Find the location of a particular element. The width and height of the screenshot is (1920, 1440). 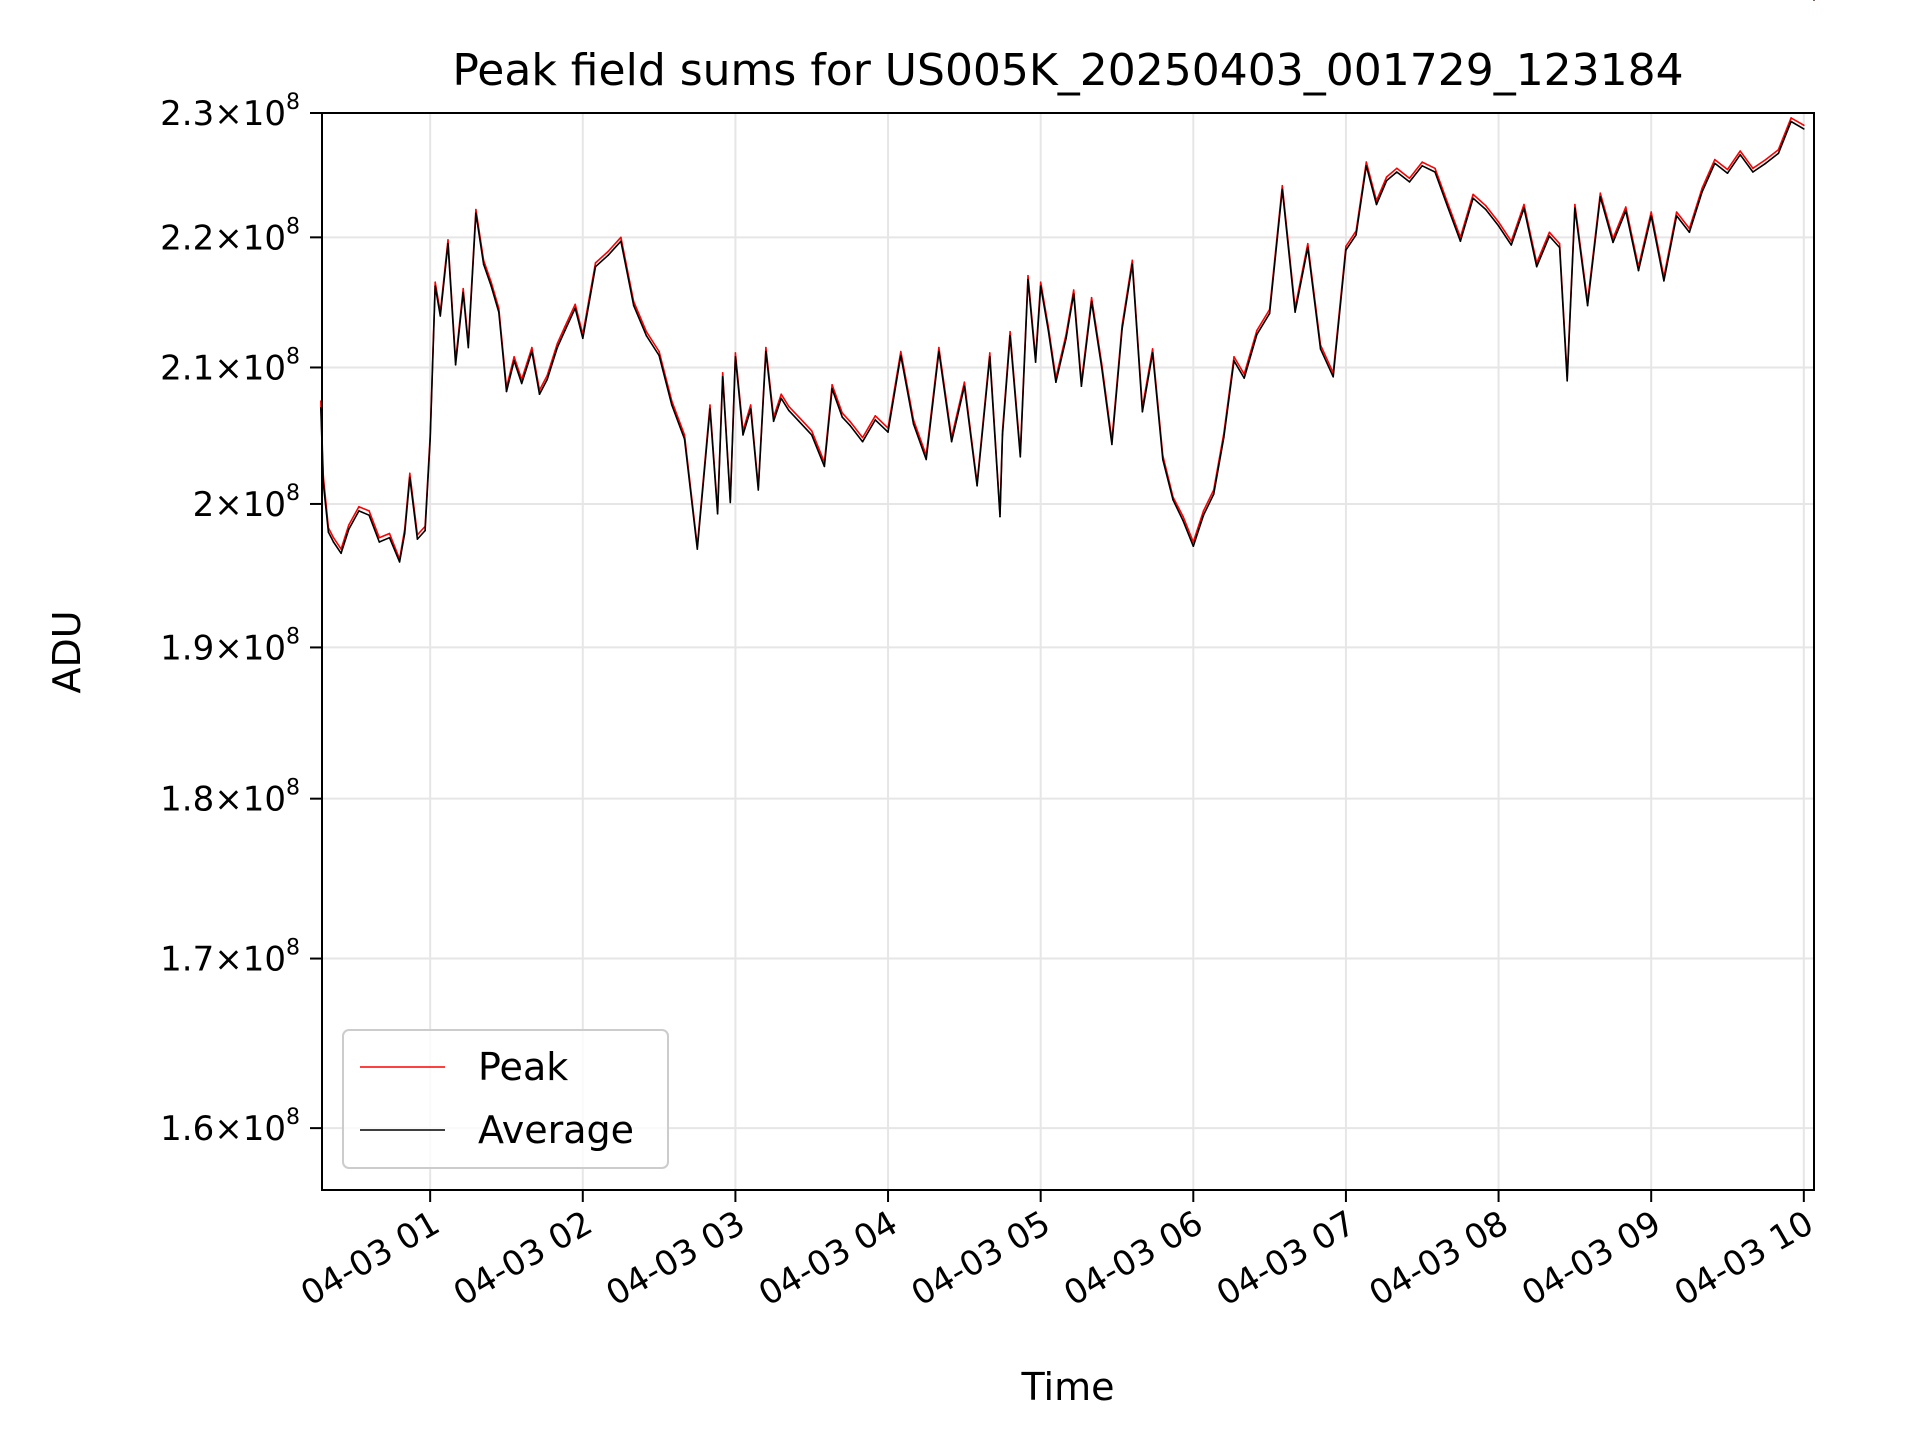

y-tick-mantissa: 2.1 is located at coordinates (187, 368).